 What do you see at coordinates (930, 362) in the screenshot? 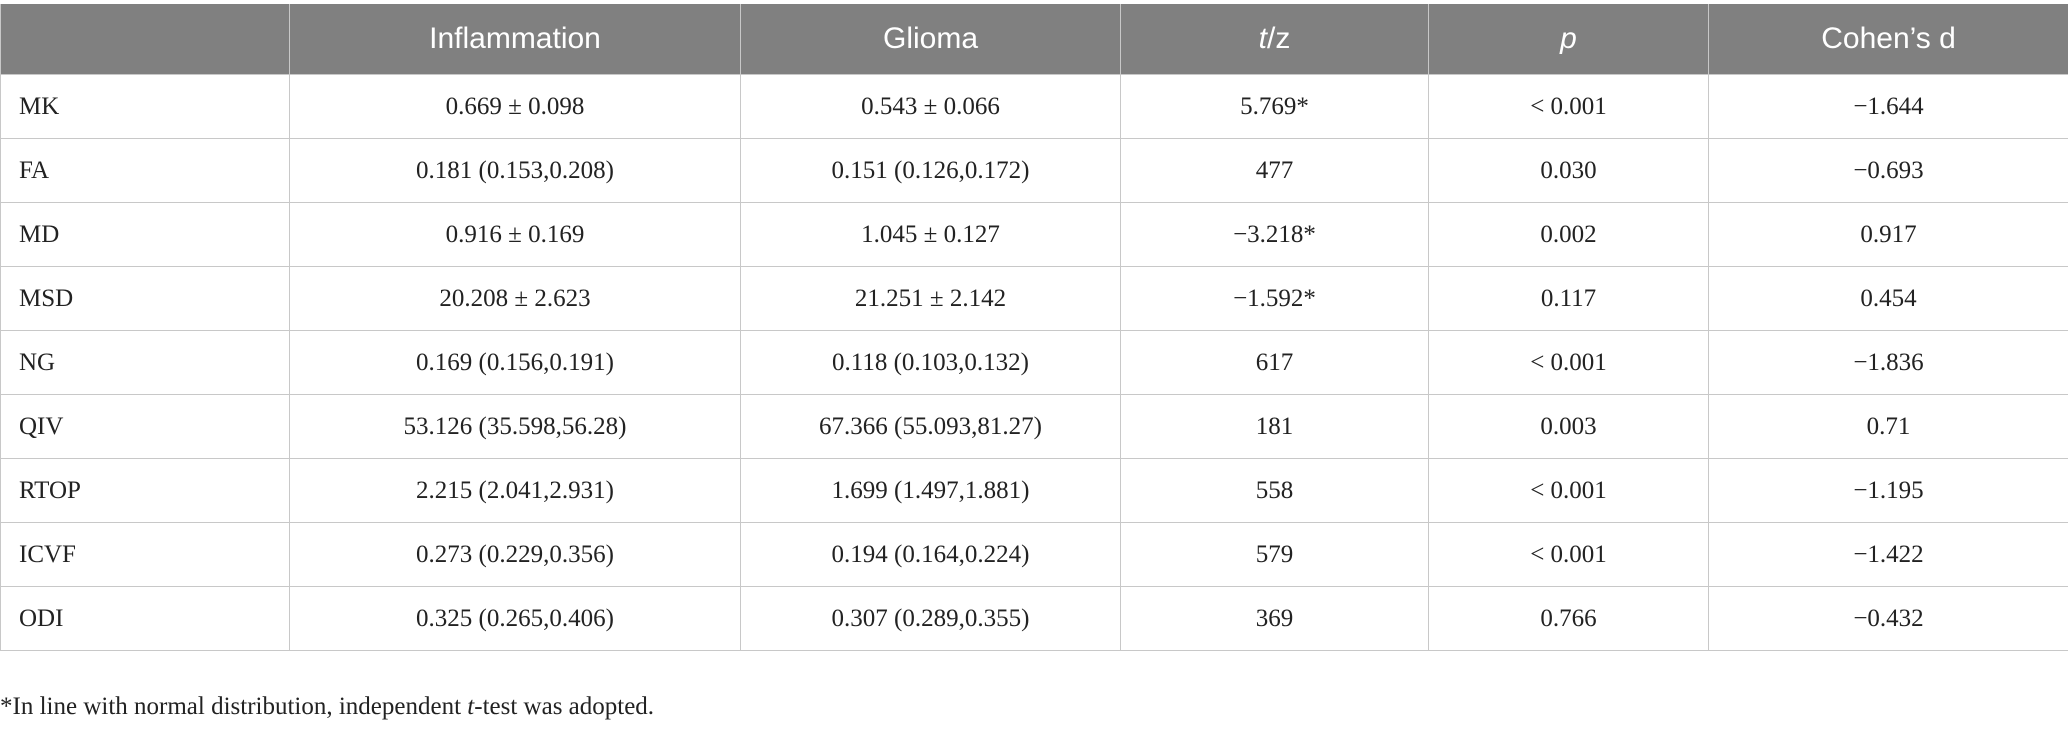
I see `cell: 0.118 (0.103,0.132)` at bounding box center [930, 362].